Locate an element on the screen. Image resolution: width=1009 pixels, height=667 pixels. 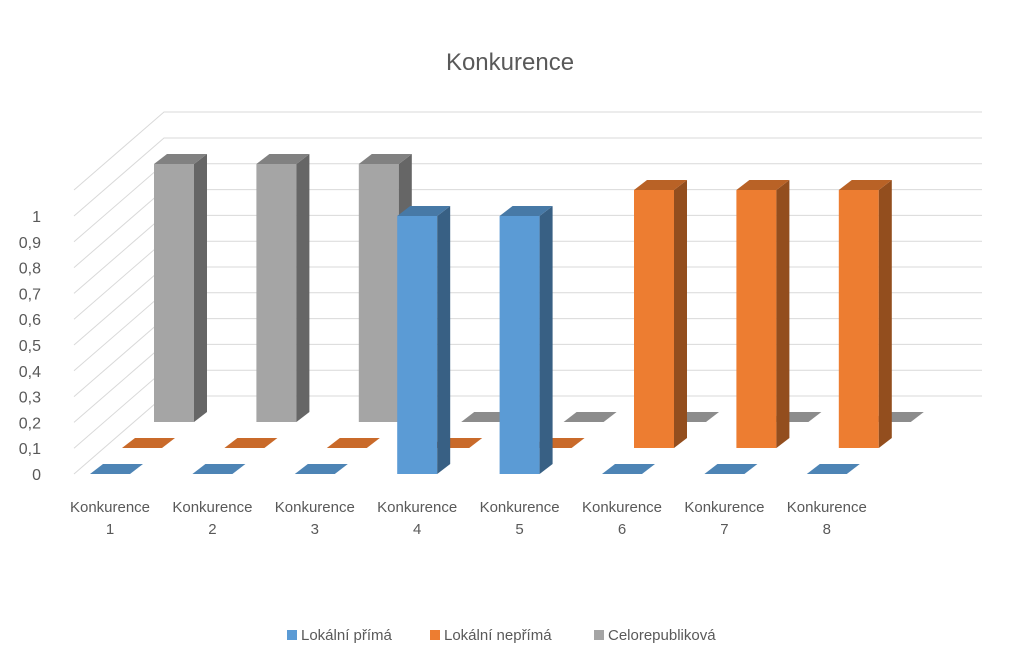
x-tick-label: Konkurence 8 is located at coordinates (827, 518).